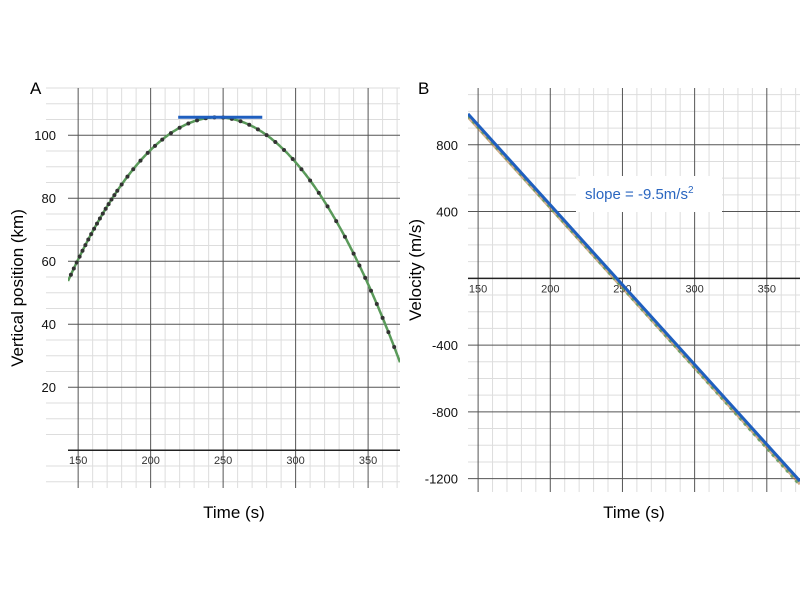 This screenshot has width=800, height=600. I want to click on slope-annotation: slope = -9.5m/s2, so click(639, 194).